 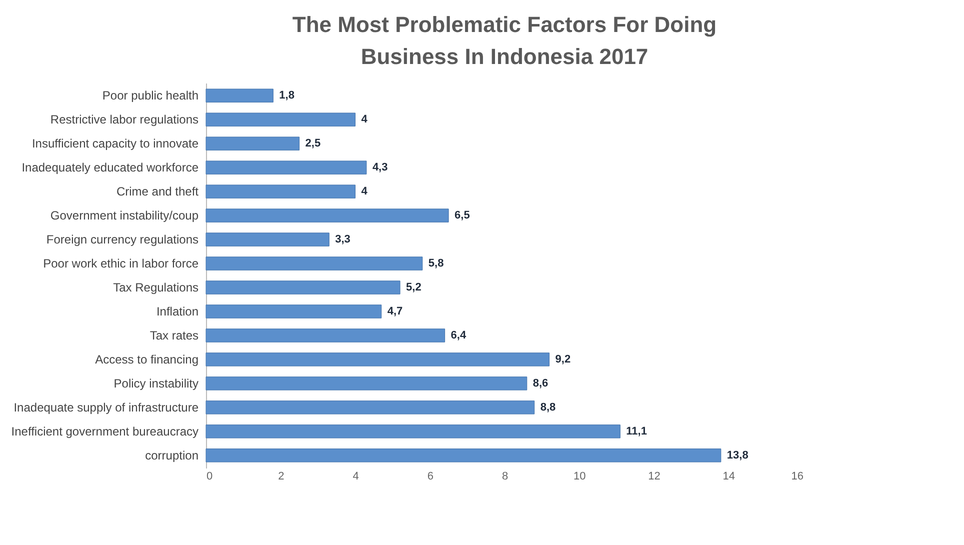 What do you see at coordinates (171, 455) in the screenshot?
I see `y-tick-label: corruption` at bounding box center [171, 455].